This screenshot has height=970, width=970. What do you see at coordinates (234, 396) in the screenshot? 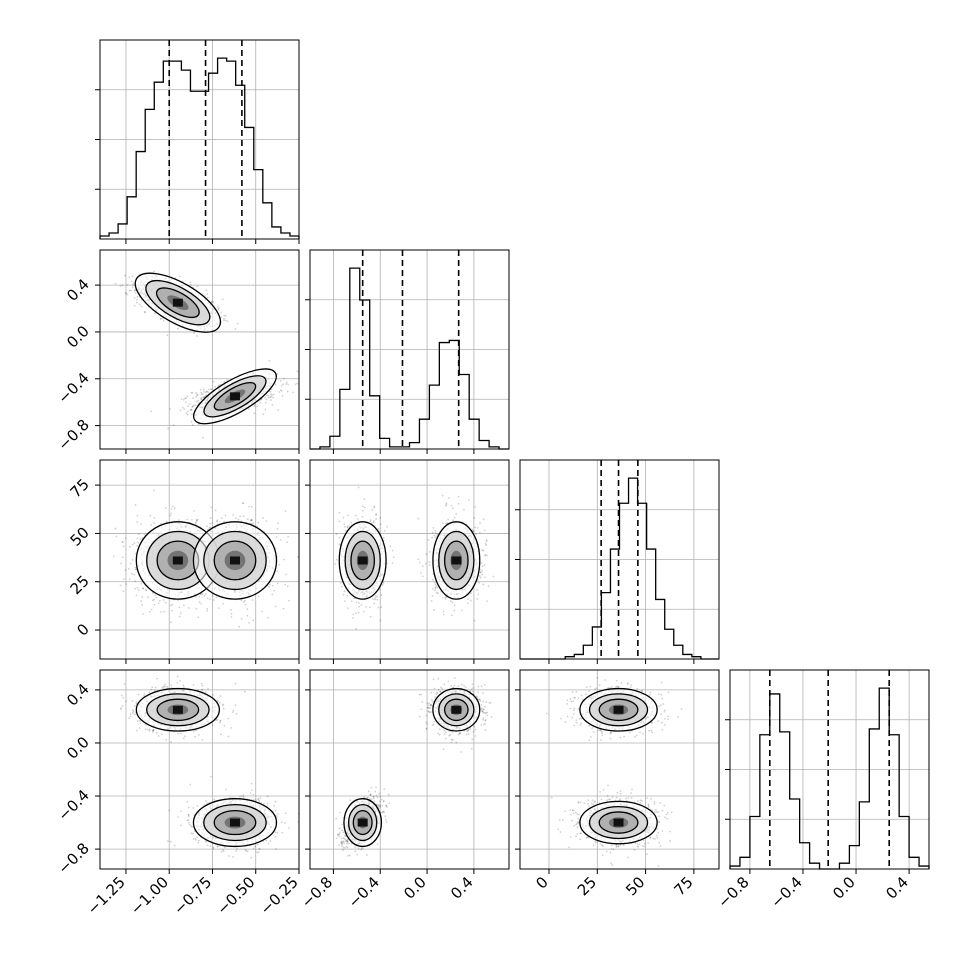
I see `density-peak` at bounding box center [234, 396].